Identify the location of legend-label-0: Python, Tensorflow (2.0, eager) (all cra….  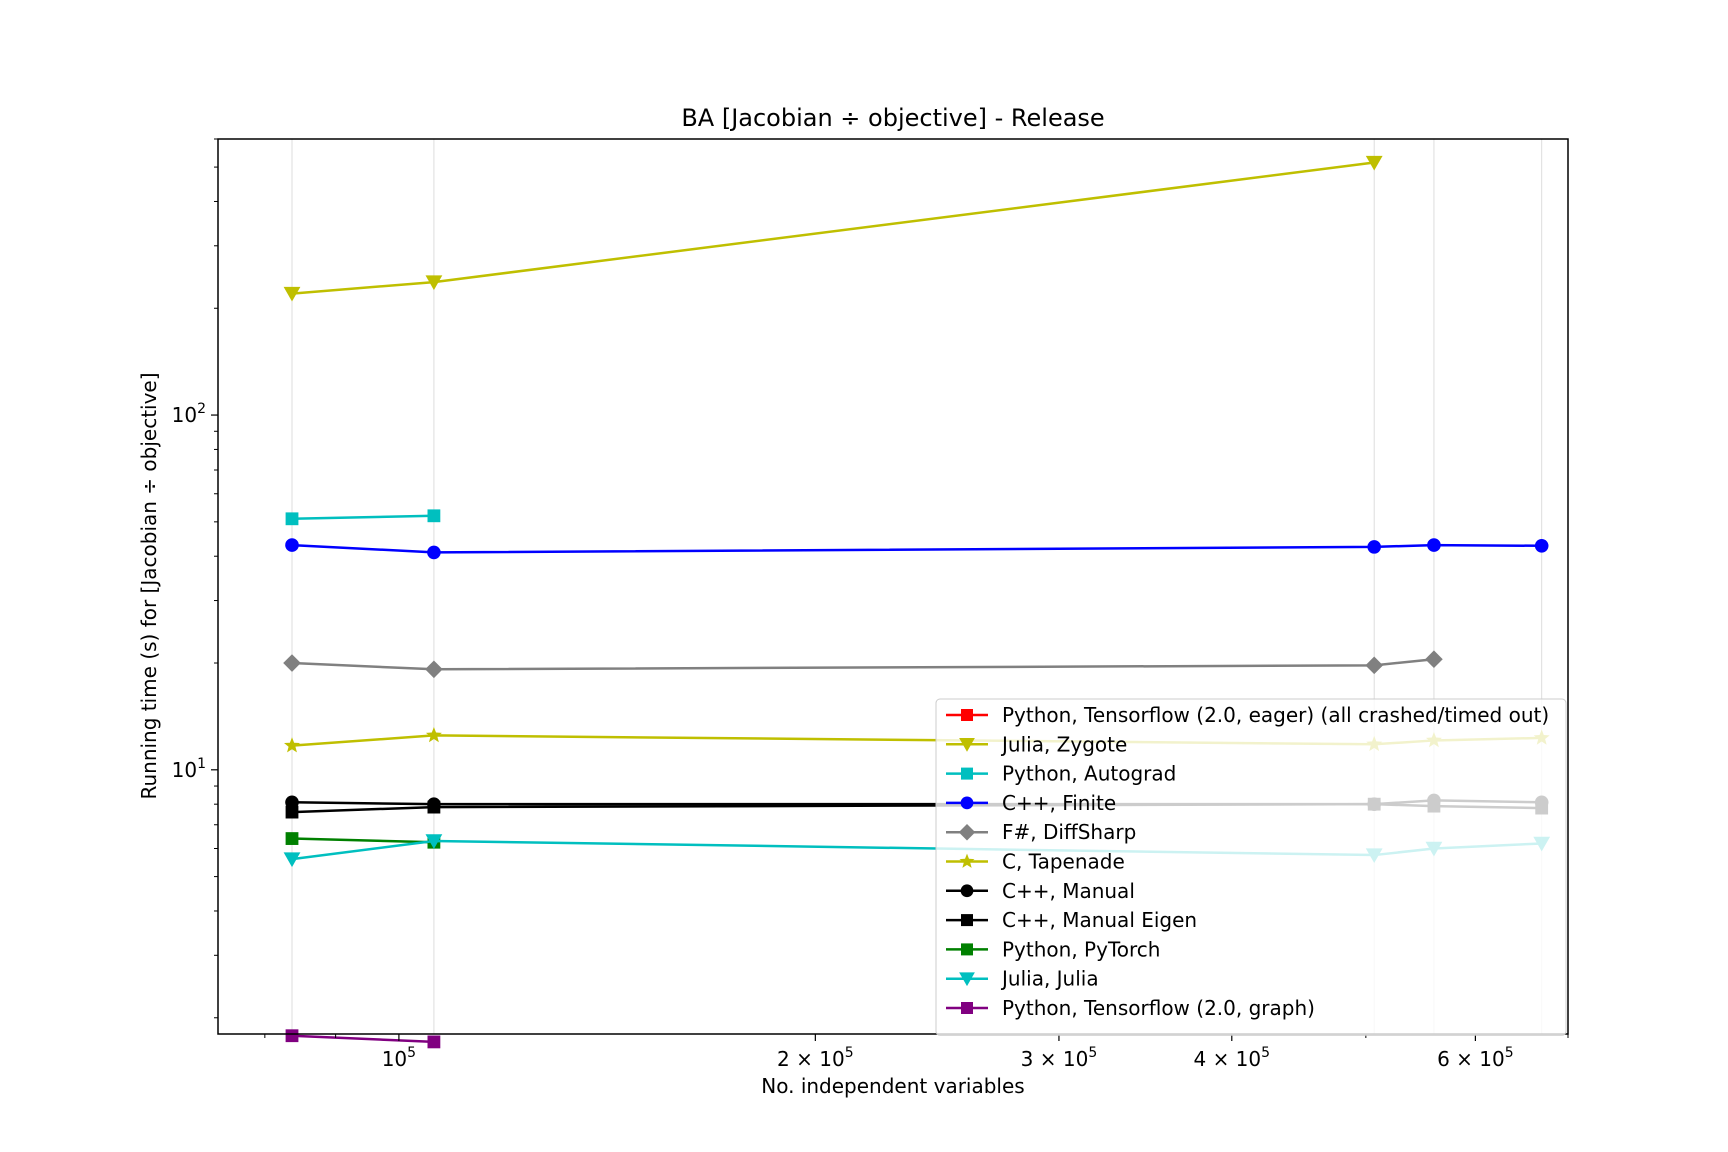
(1275, 715).